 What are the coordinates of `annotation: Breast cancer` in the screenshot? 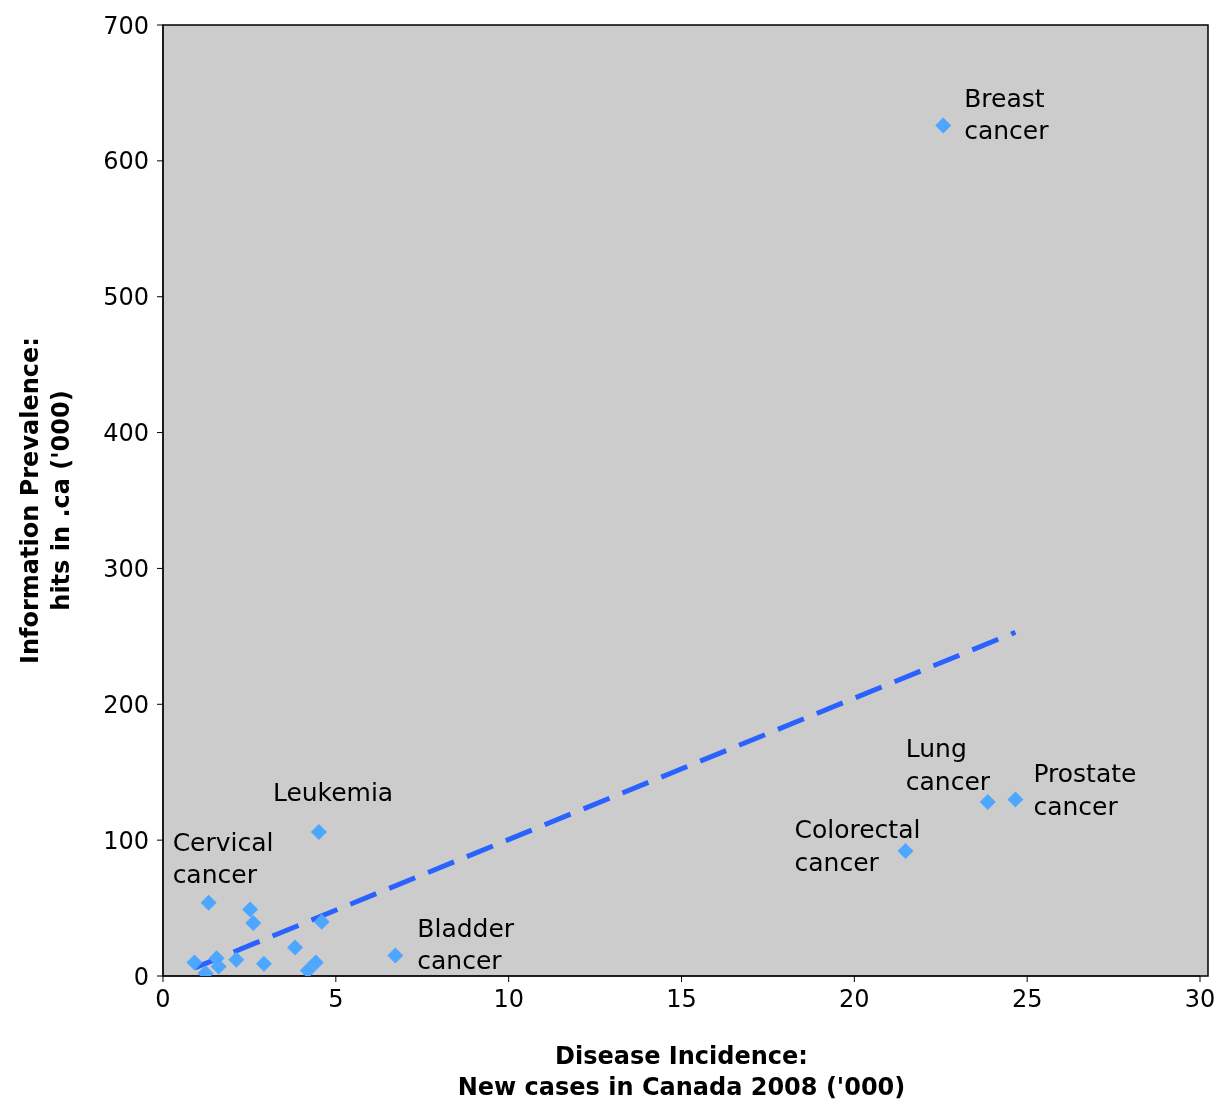 It's located at (1007, 114).